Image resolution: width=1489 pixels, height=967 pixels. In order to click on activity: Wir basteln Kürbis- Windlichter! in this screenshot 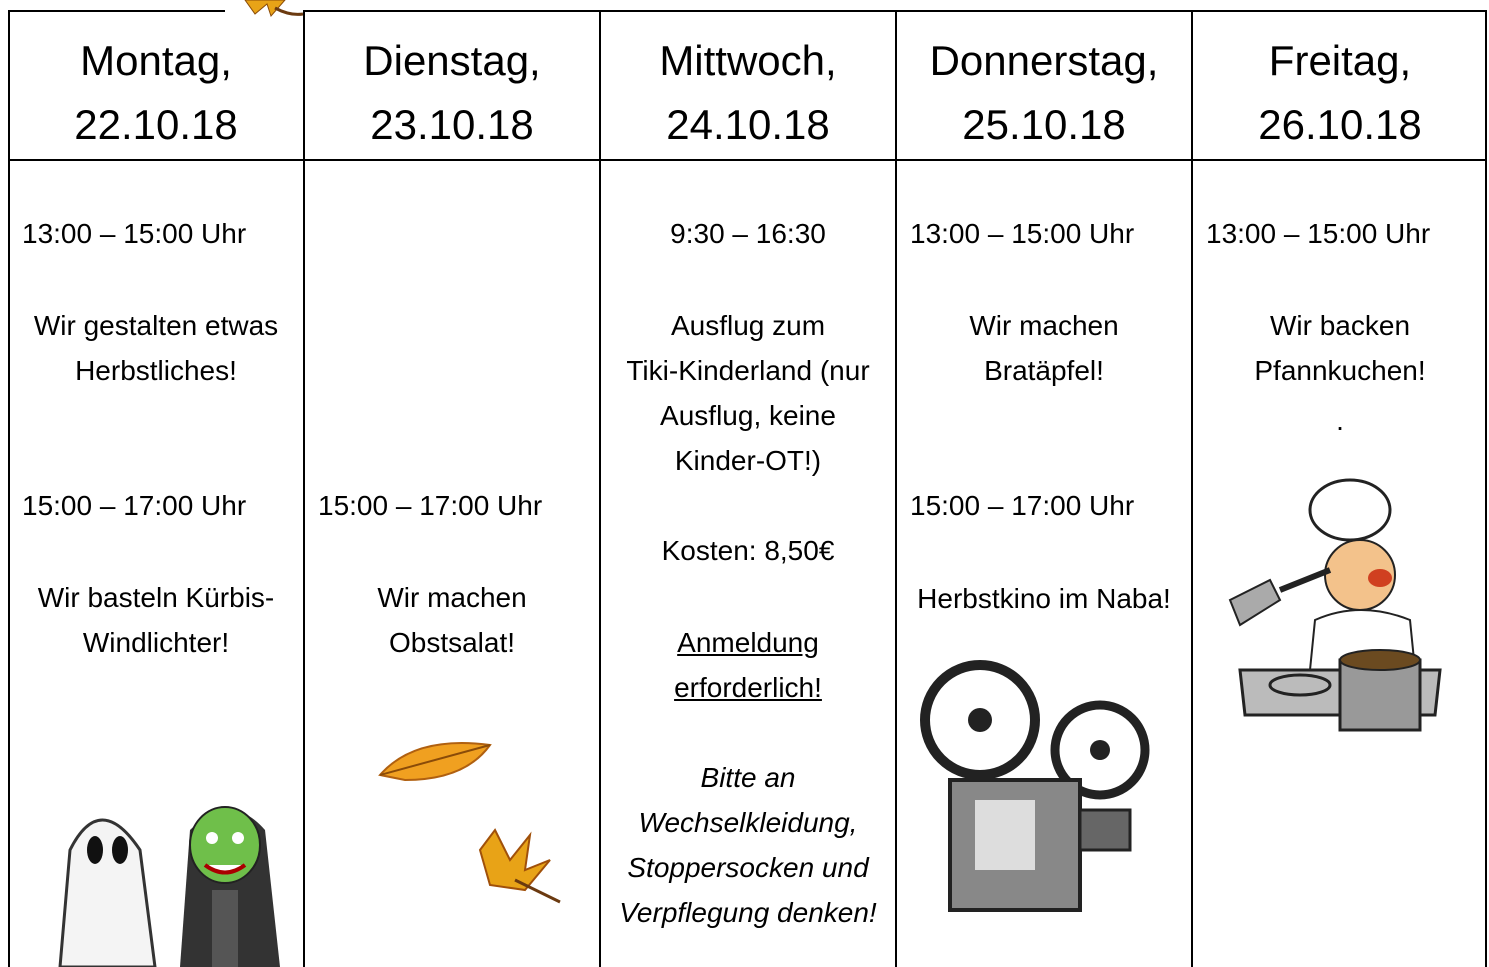, I will do `click(156, 620)`.